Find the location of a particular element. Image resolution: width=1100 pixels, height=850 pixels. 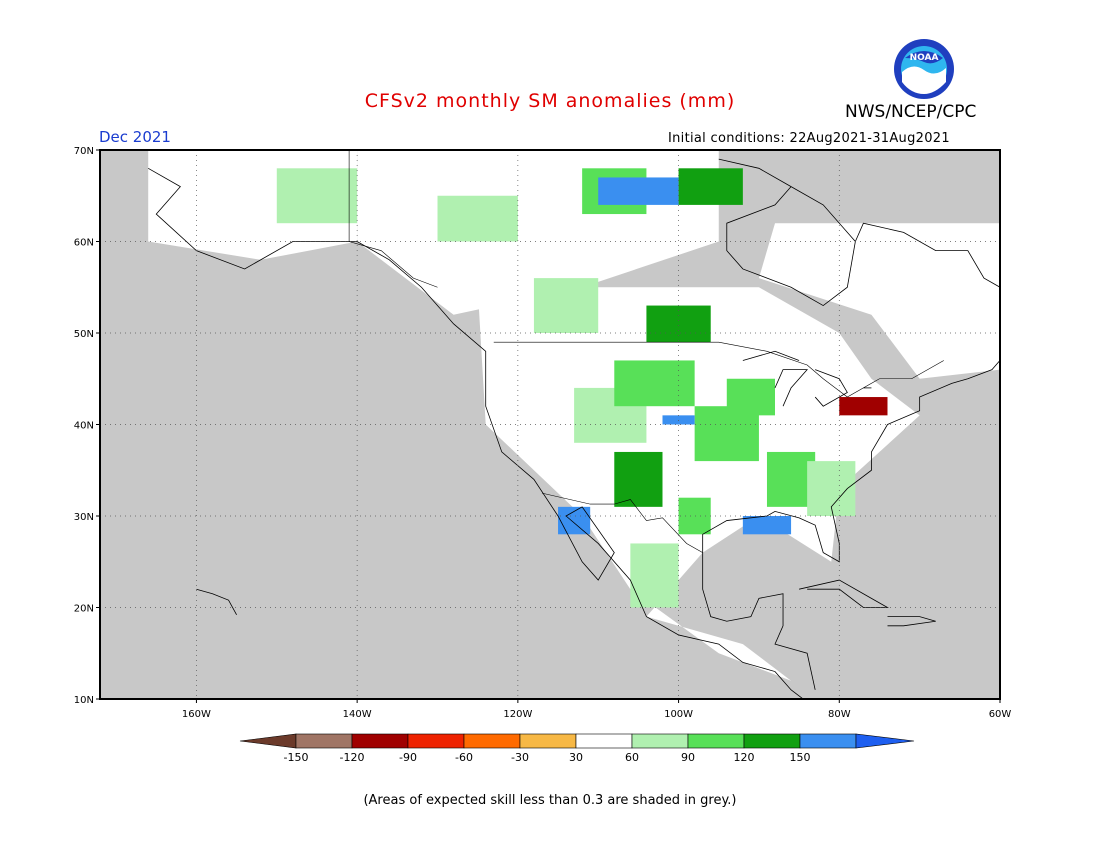

svg-text: NOAA is located at coordinates (924, 58).